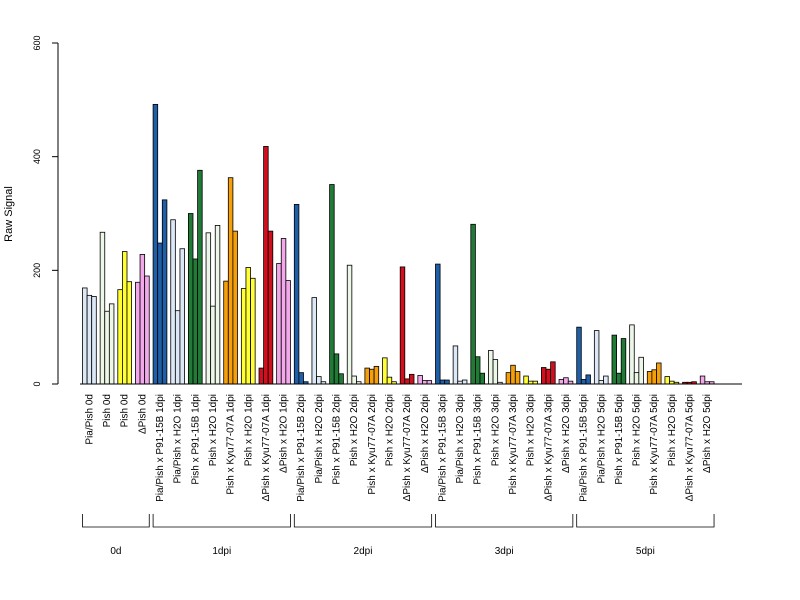  I want to click on group-bracket: 0d, so click(116, 535).